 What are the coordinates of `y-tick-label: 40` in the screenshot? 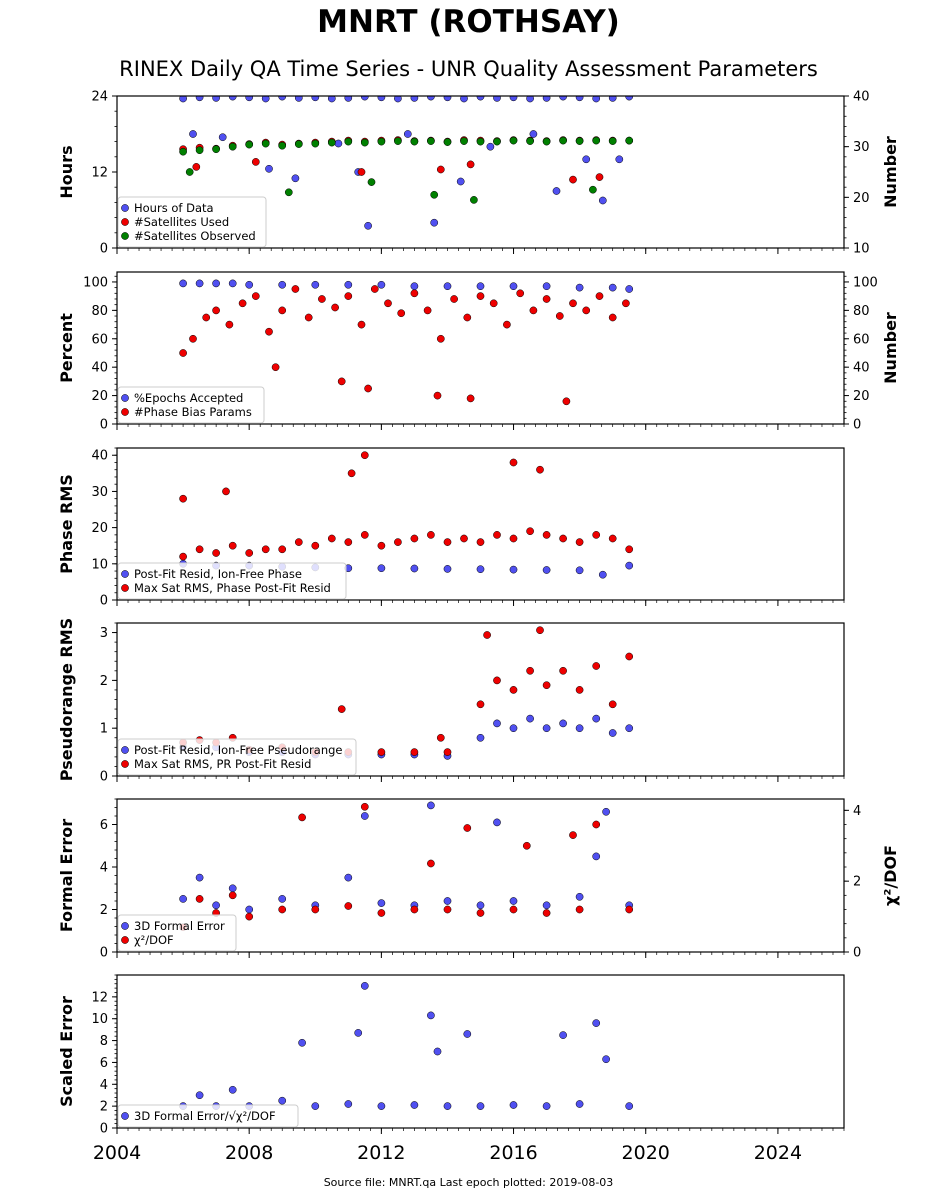 It's located at (99, 368).